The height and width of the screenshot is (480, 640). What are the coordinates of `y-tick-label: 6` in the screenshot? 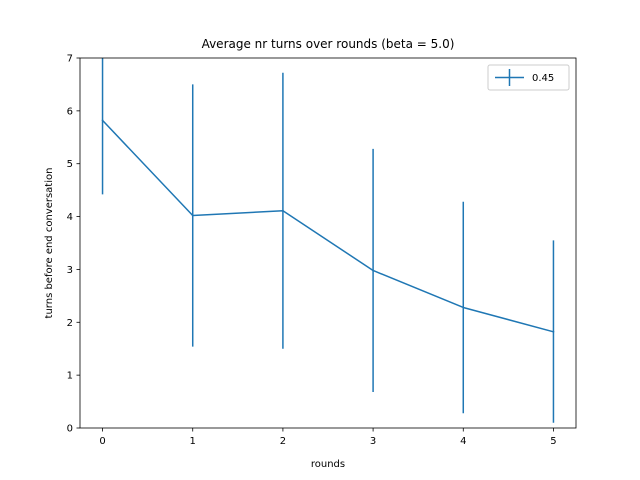 It's located at (70, 111).